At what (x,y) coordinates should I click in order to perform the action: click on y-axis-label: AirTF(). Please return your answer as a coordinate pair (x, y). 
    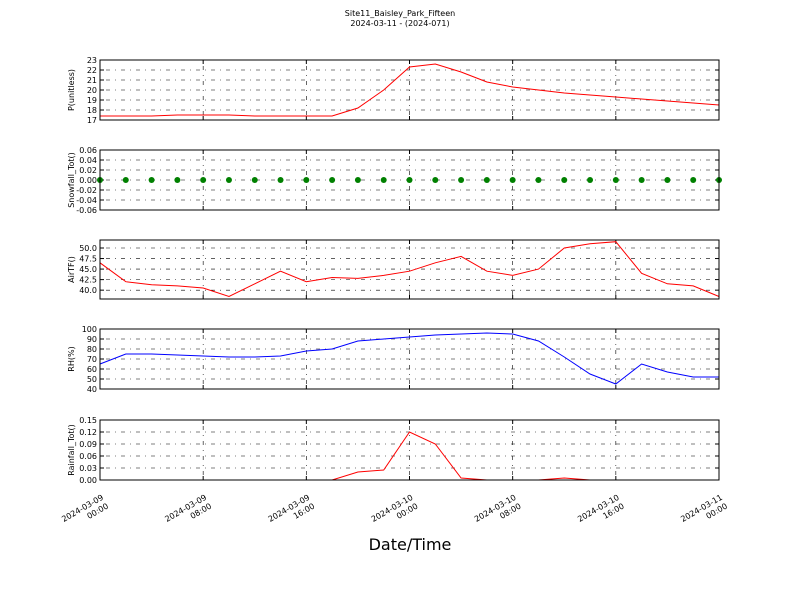
    Looking at the image, I should click on (71, 269).